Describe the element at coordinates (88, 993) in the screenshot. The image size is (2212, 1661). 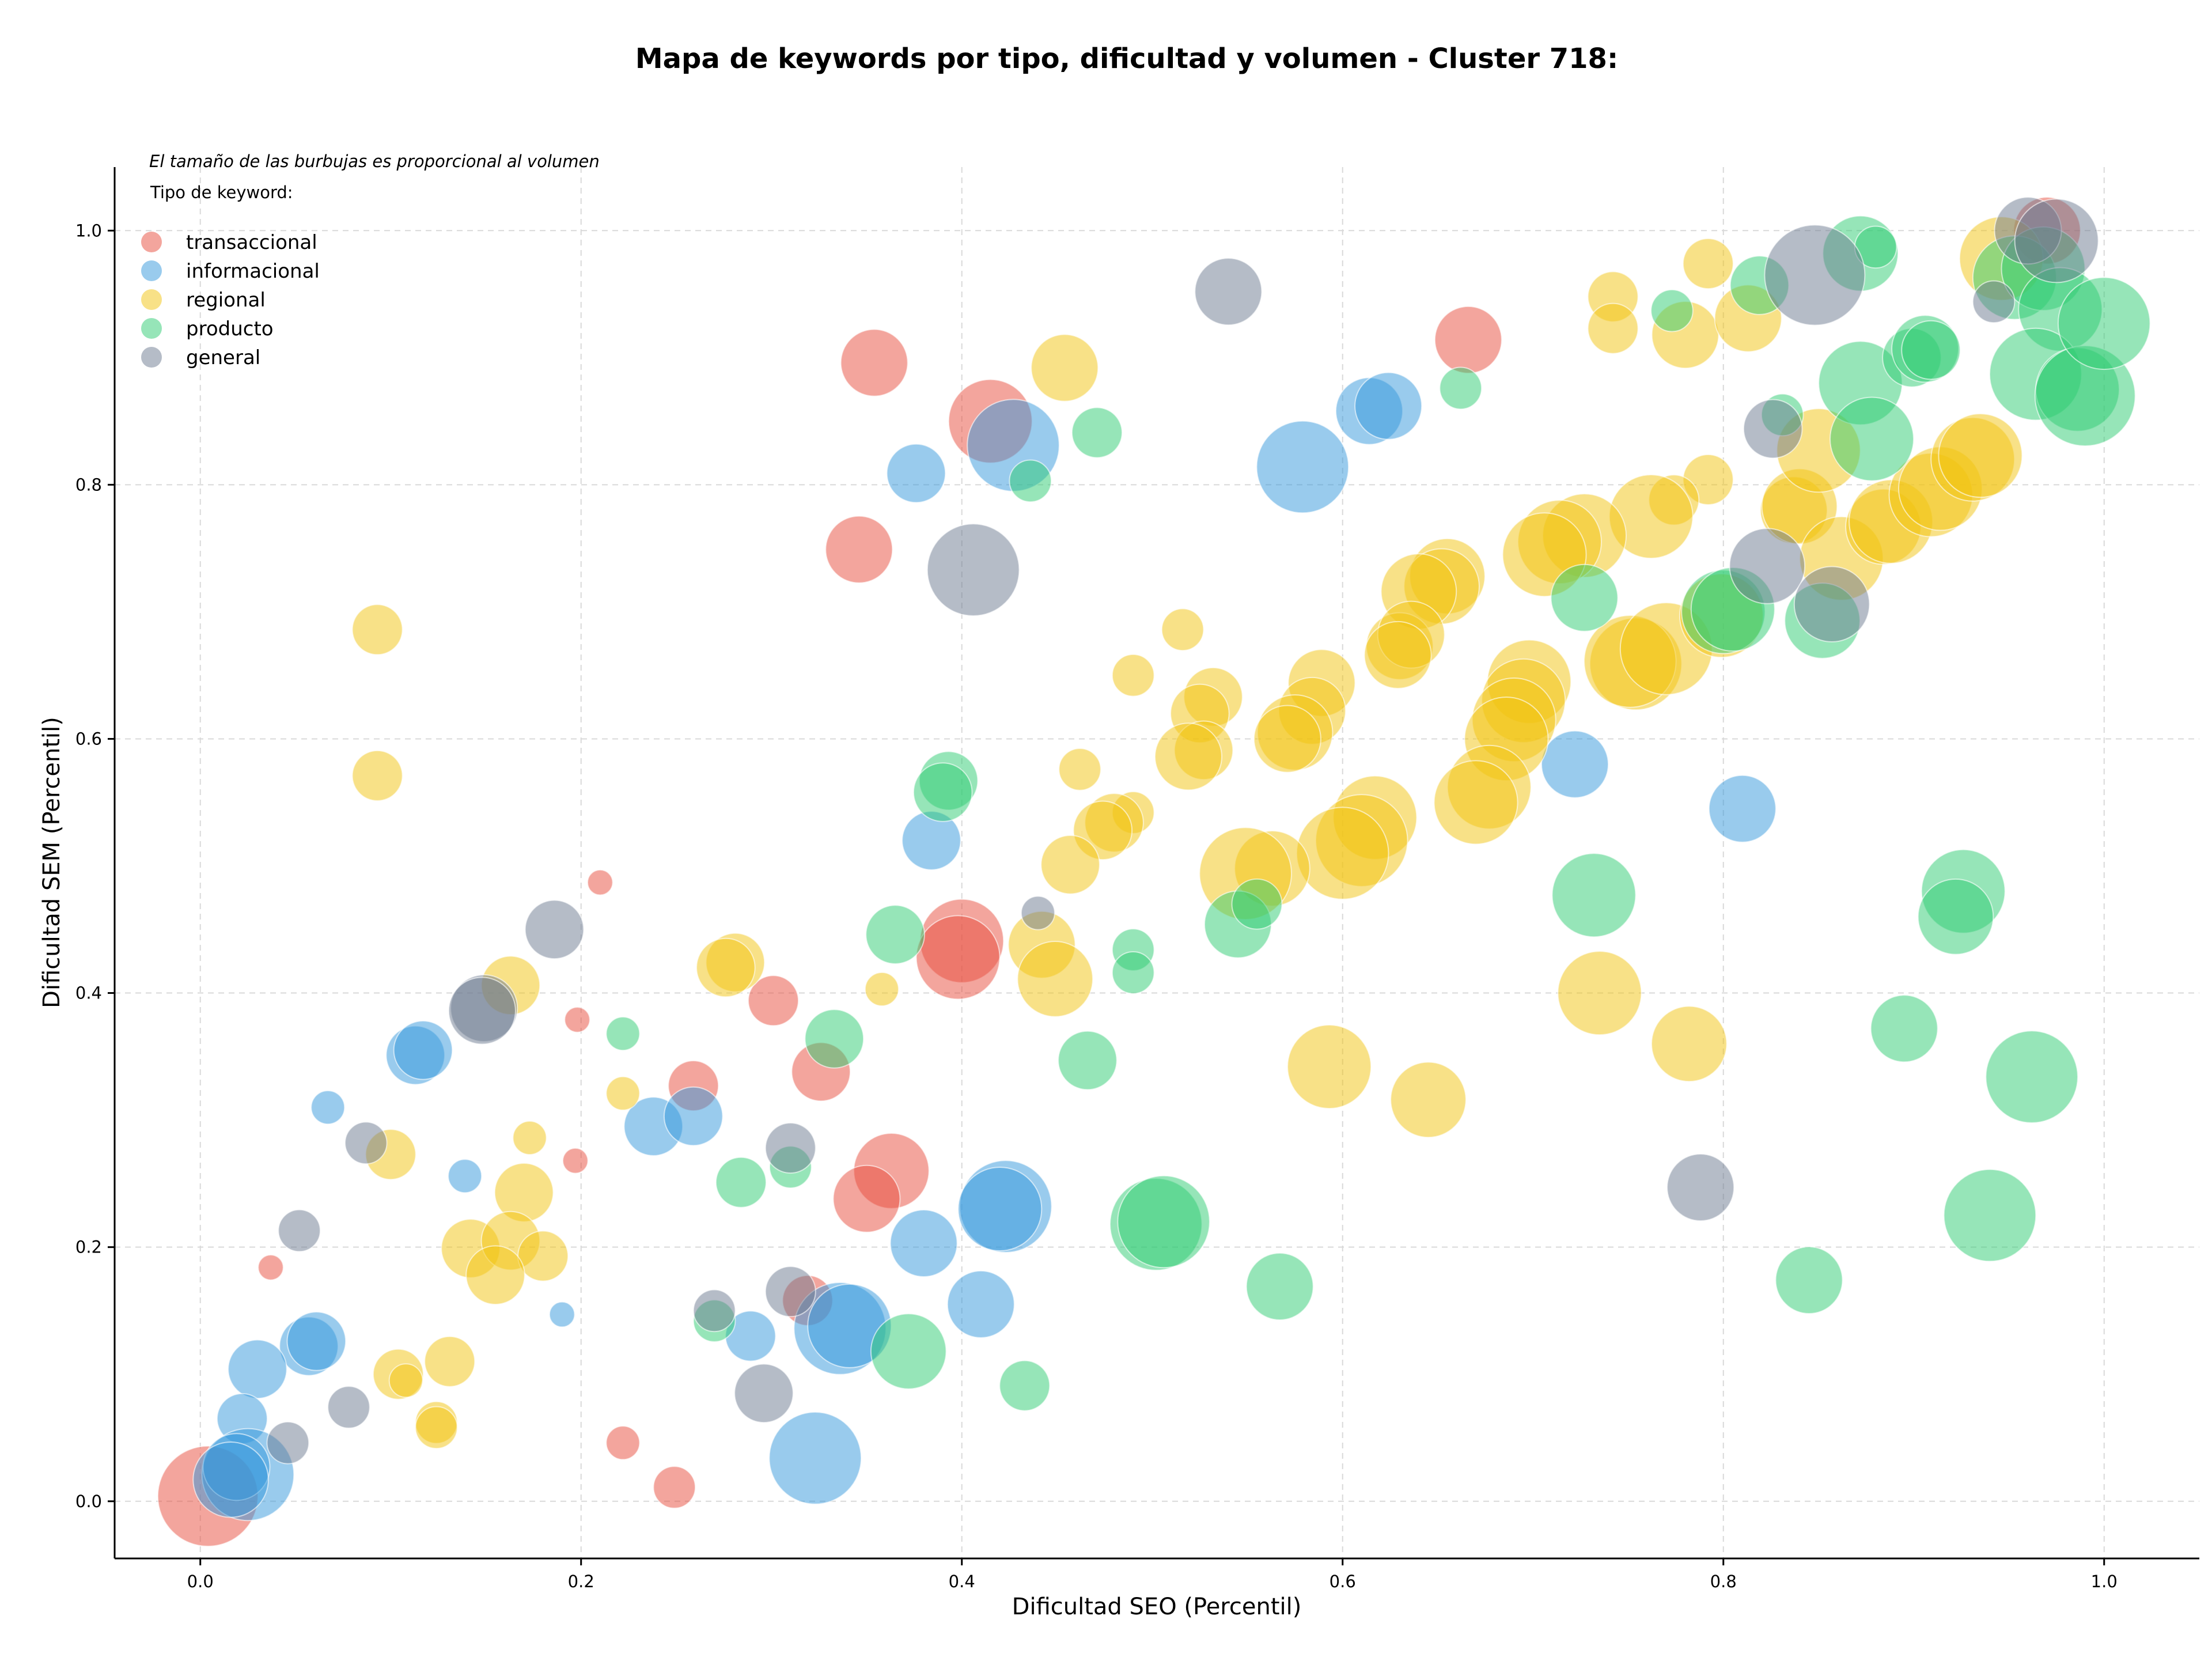
I see `y-tick-label: 0.4` at that location.